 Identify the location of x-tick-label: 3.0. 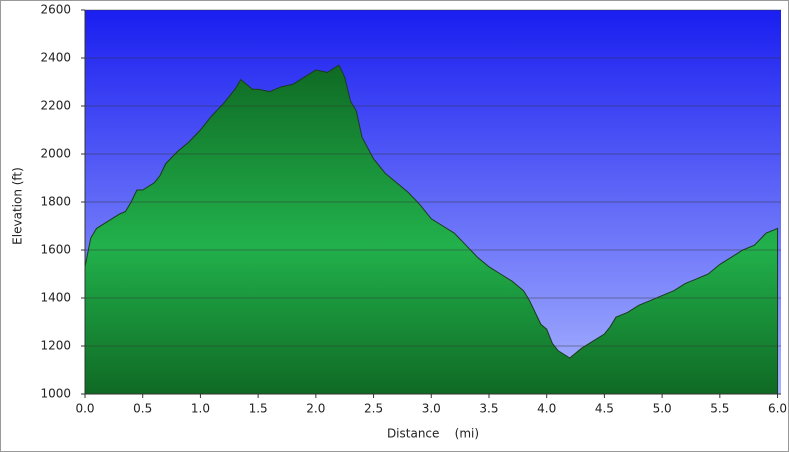
(431, 409).